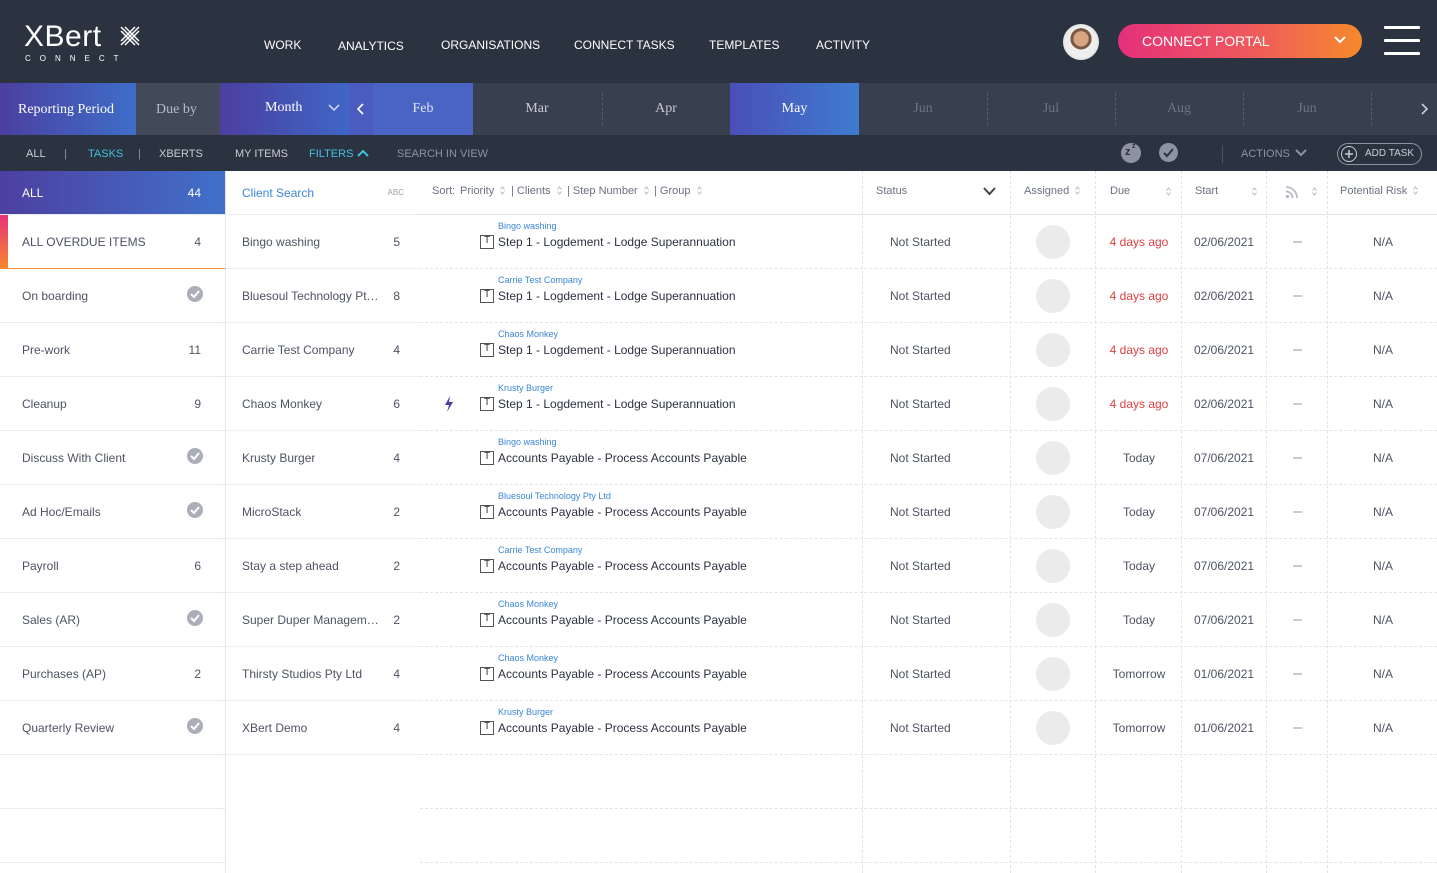 The width and height of the screenshot is (1437, 873). Describe the element at coordinates (106, 154) in the screenshot. I see `filter-tasks: TASKS` at that location.